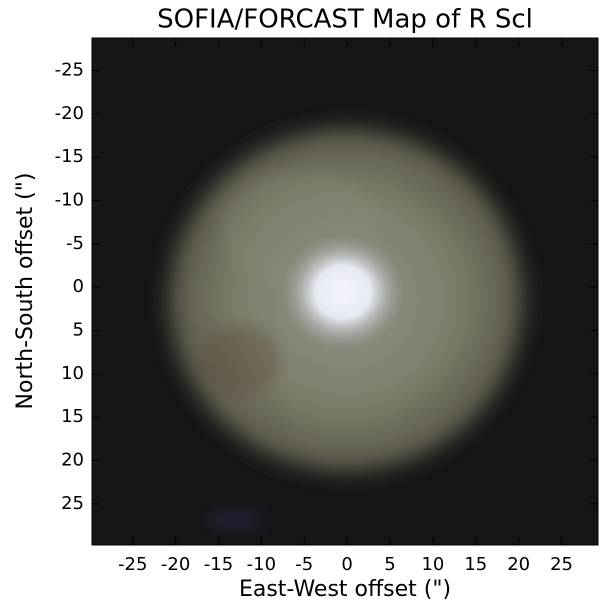 The image size is (600, 604). What do you see at coordinates (78, 330) in the screenshot?
I see `y-tick-label: 5` at bounding box center [78, 330].